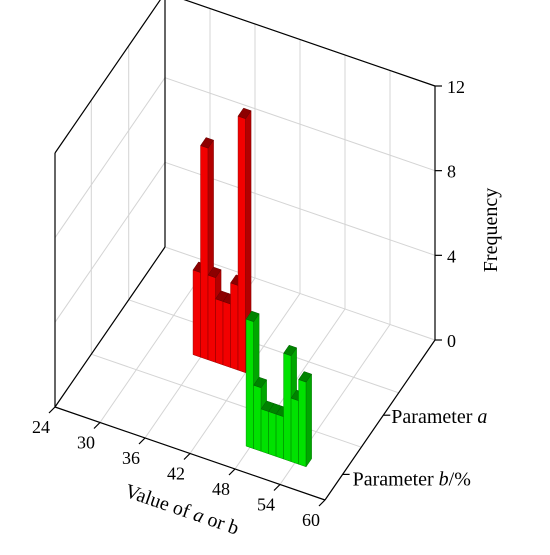  Describe the element at coordinates (221, 489) in the screenshot. I see `x-tick-label: 48` at that location.